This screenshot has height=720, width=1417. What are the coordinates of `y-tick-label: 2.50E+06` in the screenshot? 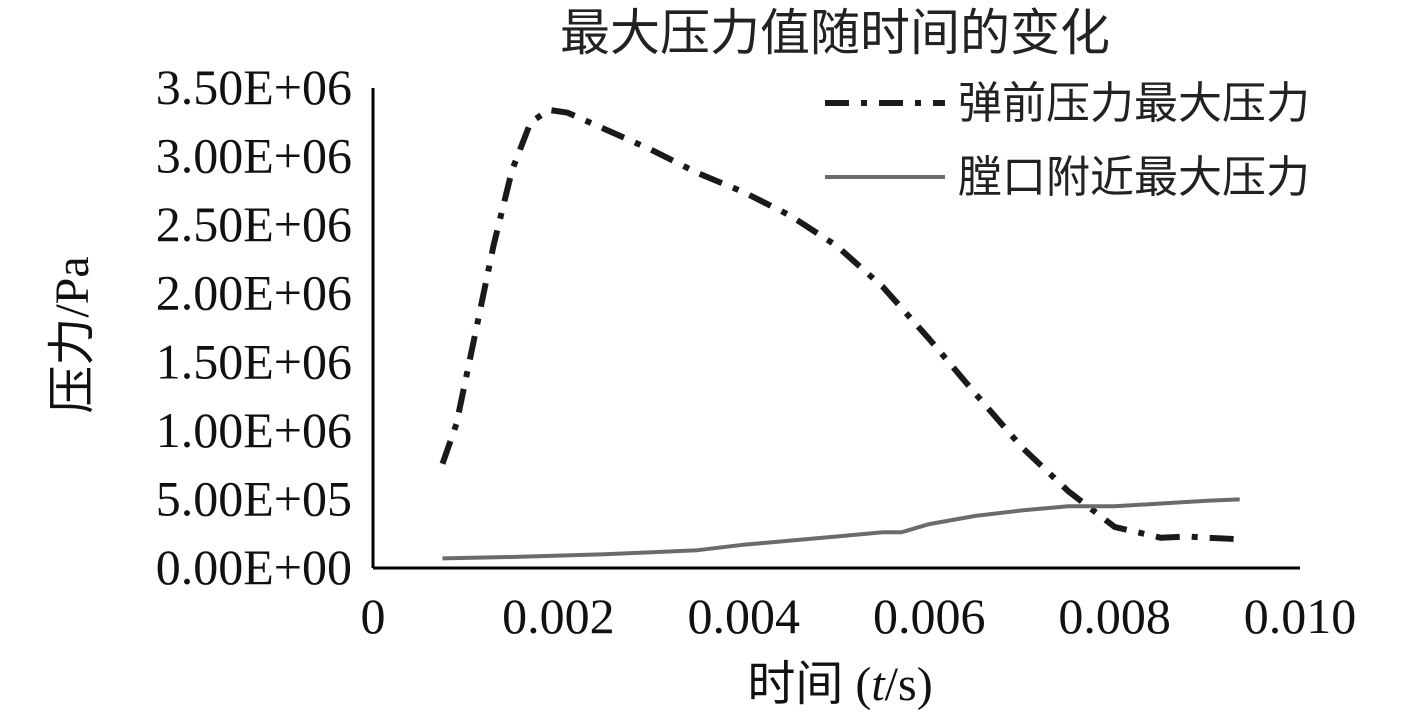 It's located at (254, 224).